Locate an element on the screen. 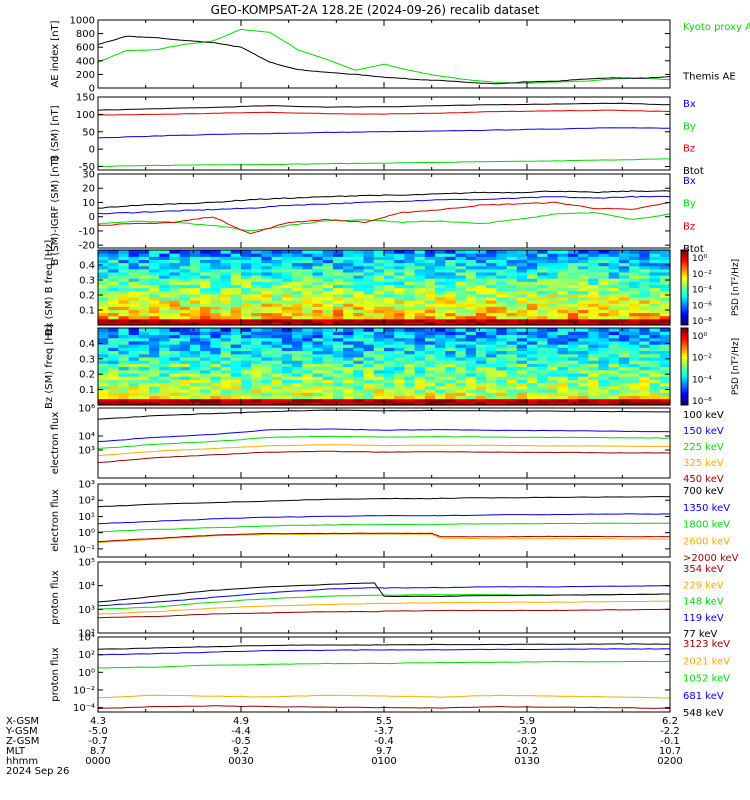 Image resolution: width=750 pixels, height=800 pixels. colorbar-segment is located at coordinates (684, 360).